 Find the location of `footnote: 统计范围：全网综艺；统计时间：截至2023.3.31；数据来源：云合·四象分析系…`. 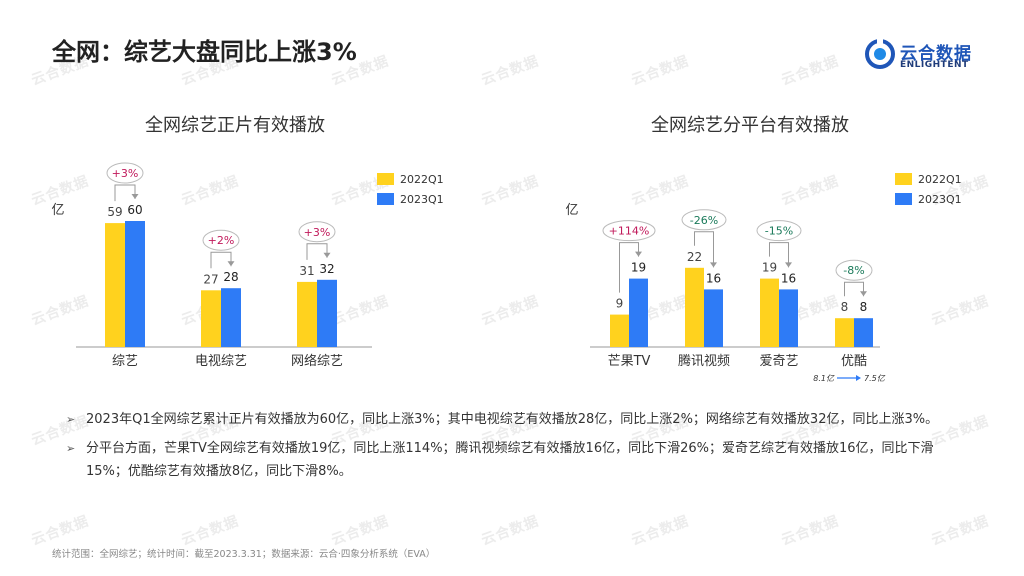

footnote: 统计范围：全网综艺；统计时间：截至2023.3.31；数据来源：云合·四象分析系… is located at coordinates (244, 554).